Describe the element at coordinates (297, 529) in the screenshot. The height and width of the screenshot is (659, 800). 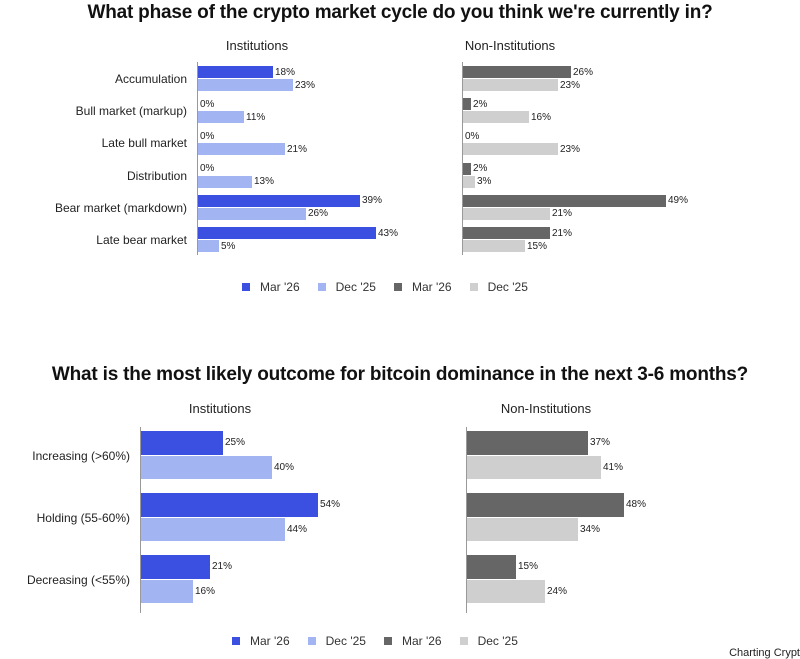
I see `value-label: 44%` at that location.